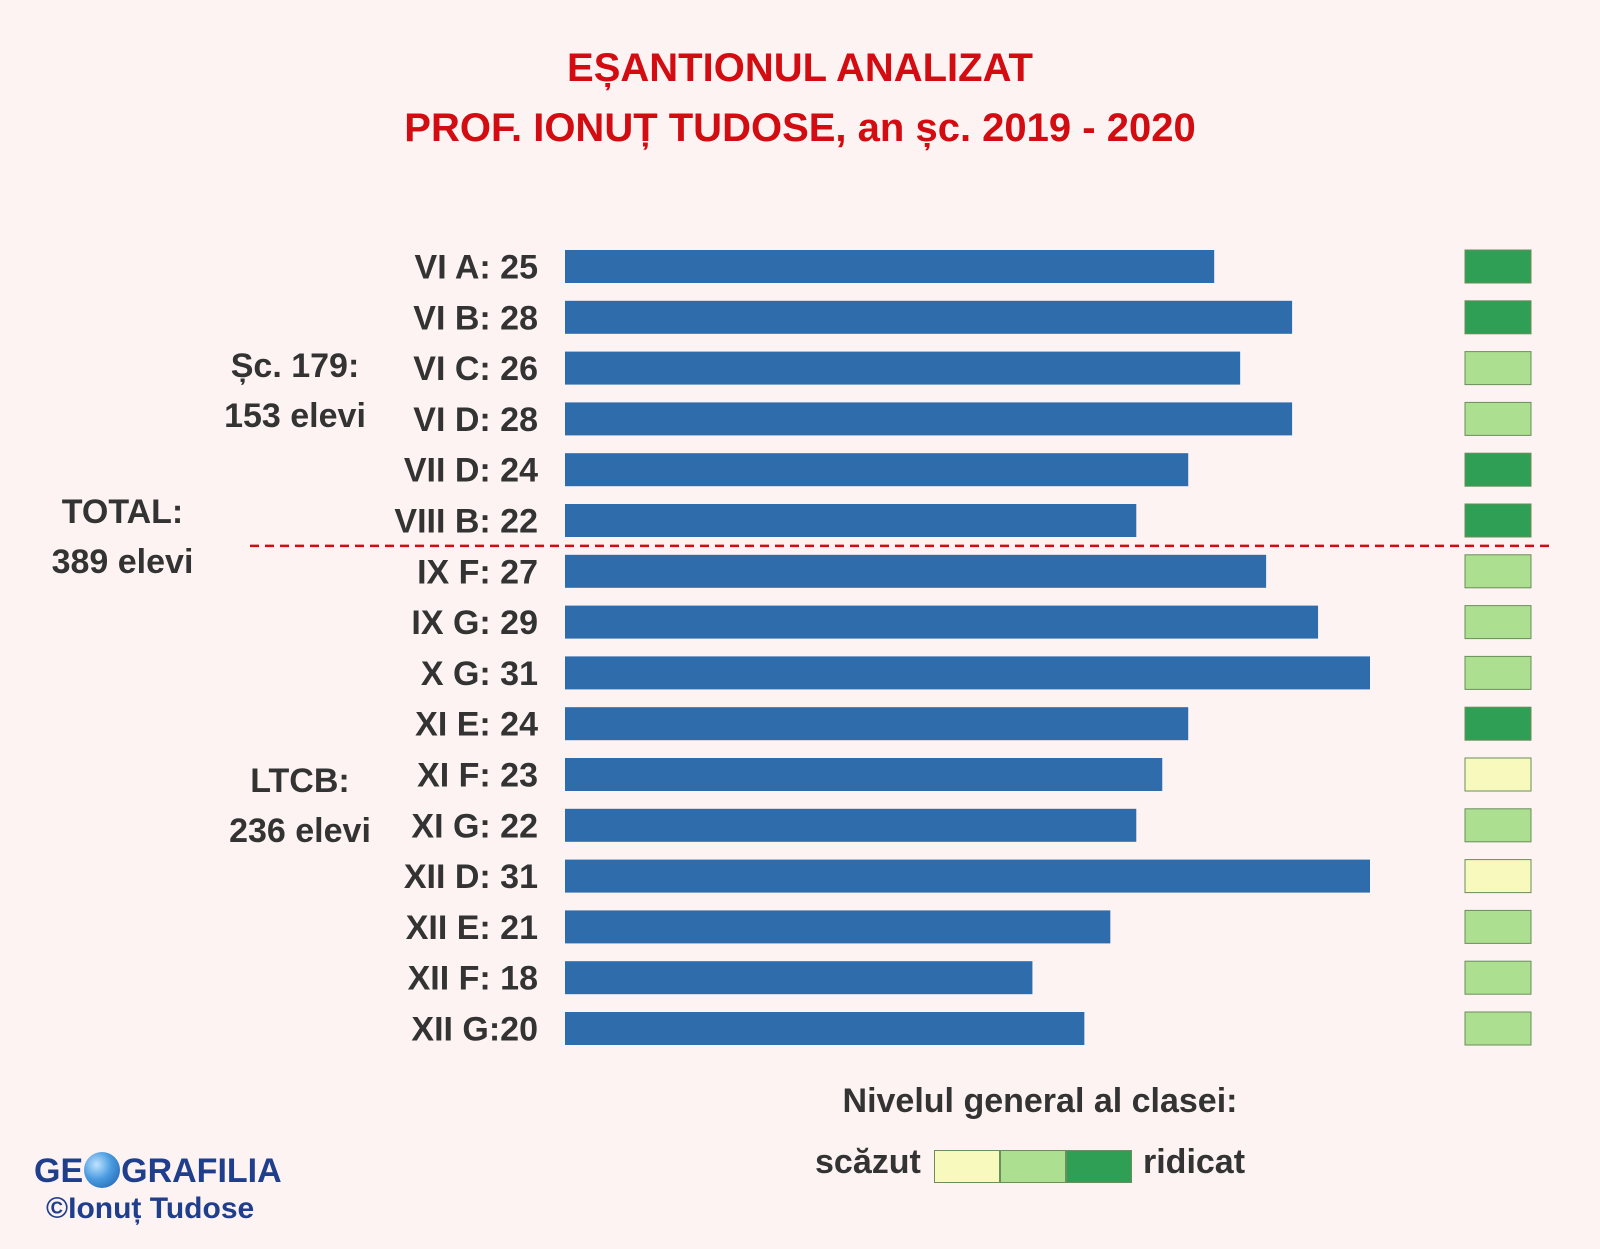 This screenshot has height=1249, width=1600. I want to click on chart-title-line1: EȘANTIONUL ANALIZAT, so click(800, 68).